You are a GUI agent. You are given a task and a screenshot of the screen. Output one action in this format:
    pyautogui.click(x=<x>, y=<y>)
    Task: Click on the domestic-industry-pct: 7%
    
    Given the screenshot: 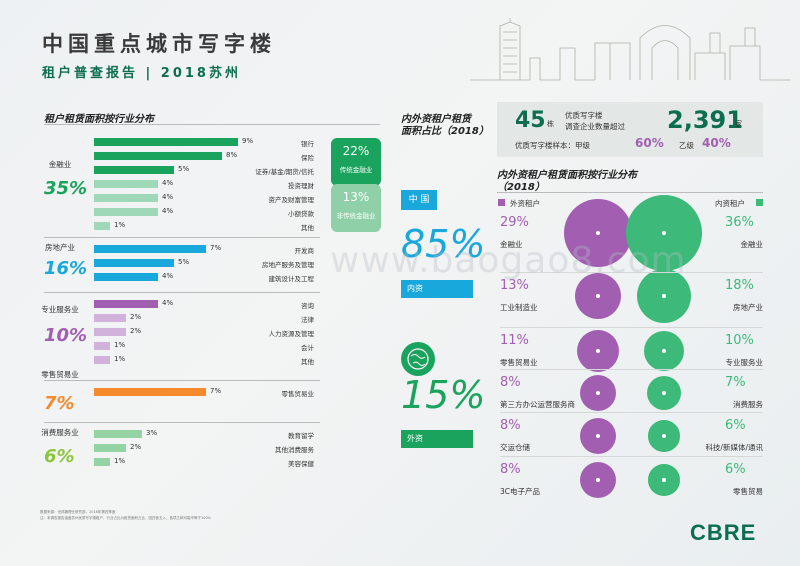 What is the action you would take?
    pyautogui.click(x=735, y=382)
    